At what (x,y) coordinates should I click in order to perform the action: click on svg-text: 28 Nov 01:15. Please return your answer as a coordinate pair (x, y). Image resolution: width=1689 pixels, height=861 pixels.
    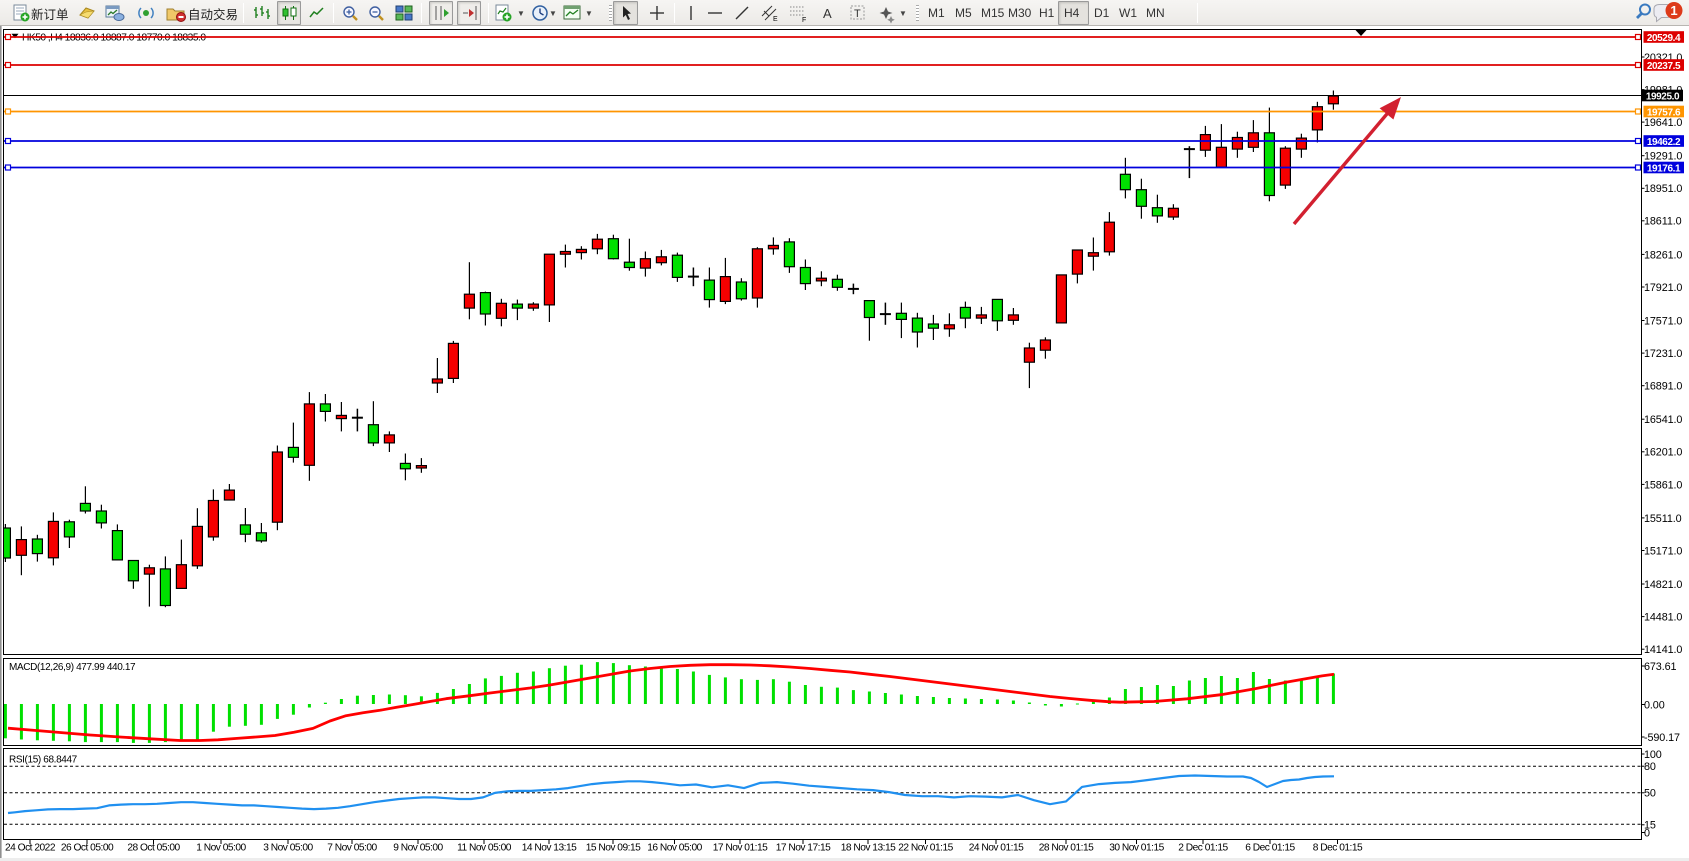
    Looking at the image, I should click on (1066, 848).